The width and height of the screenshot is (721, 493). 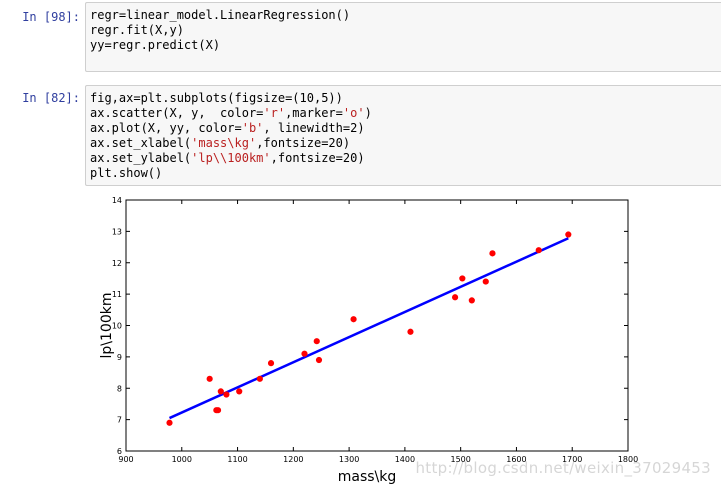 I want to click on y-tick-label: 12, so click(x=117, y=263).